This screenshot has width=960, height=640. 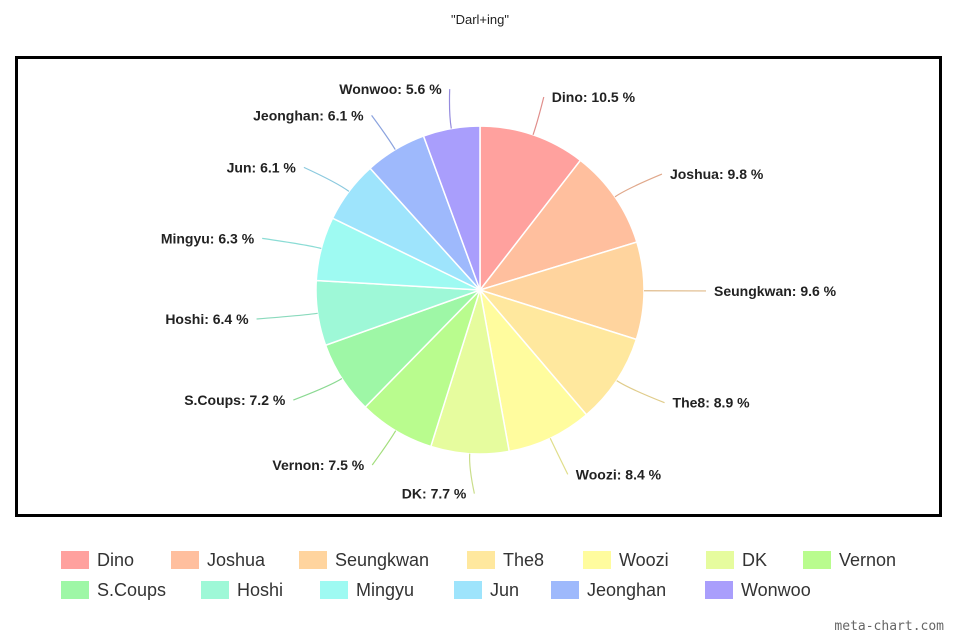 I want to click on slice-label: Mingyu: 6.3 %, so click(x=208, y=238).